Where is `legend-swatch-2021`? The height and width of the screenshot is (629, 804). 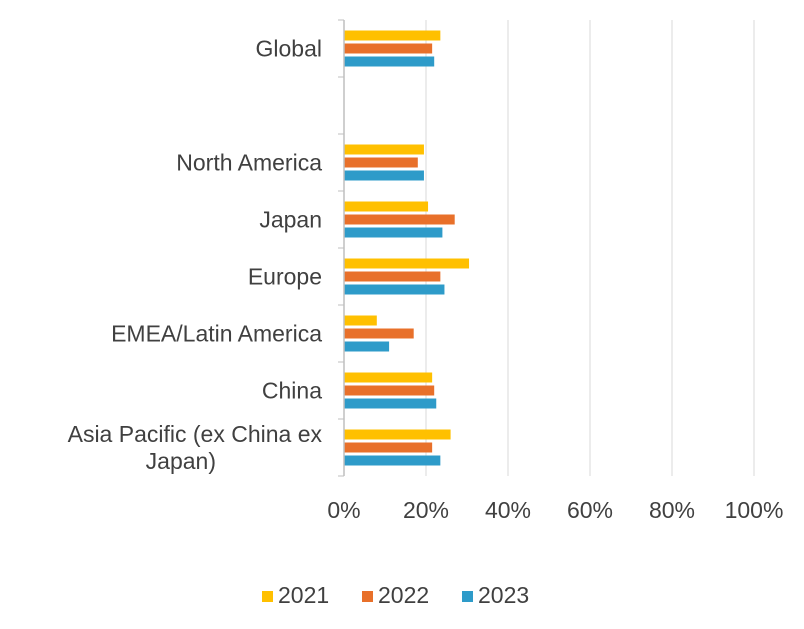 legend-swatch-2021 is located at coordinates (267, 596).